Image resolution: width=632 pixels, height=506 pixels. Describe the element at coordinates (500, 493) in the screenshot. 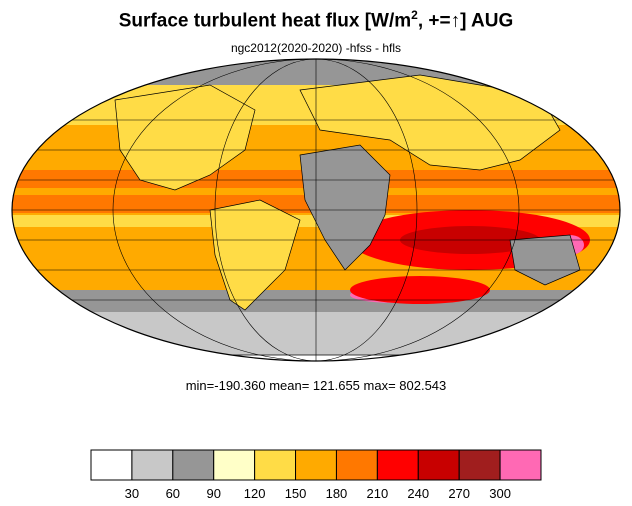

I see `colorbar-tick-label: 300` at that location.